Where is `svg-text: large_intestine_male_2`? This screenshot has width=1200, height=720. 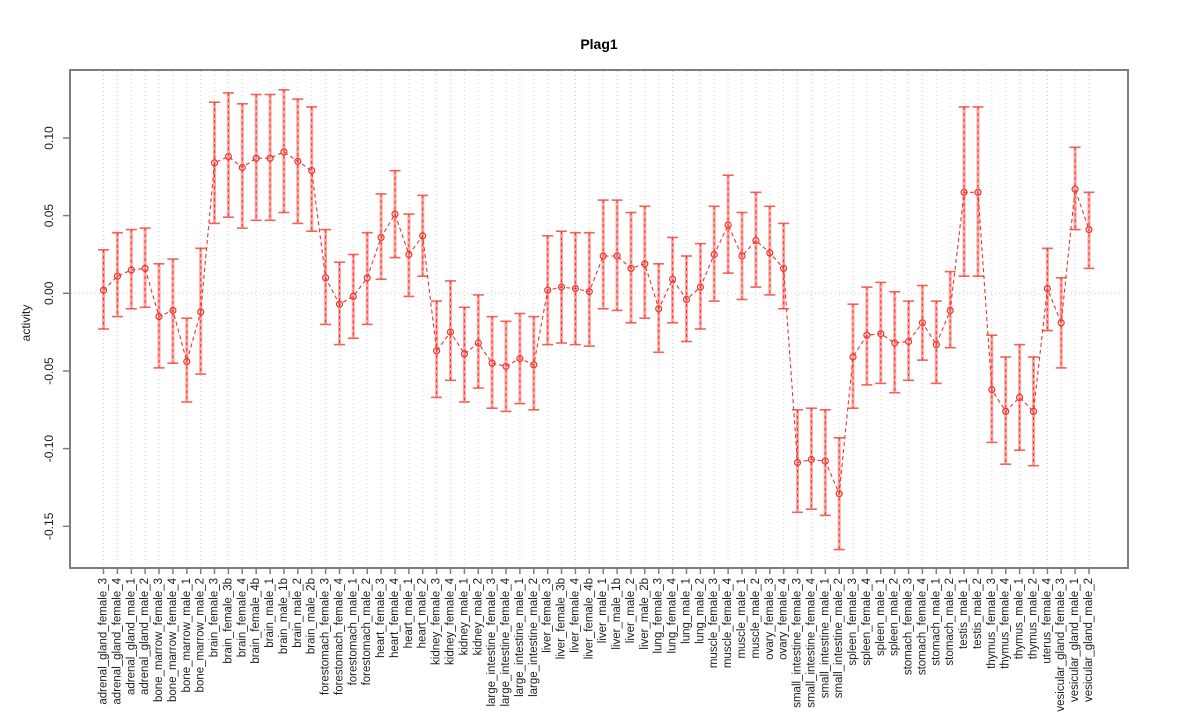 svg-text: large_intestine_male_2 is located at coordinates (534, 637).